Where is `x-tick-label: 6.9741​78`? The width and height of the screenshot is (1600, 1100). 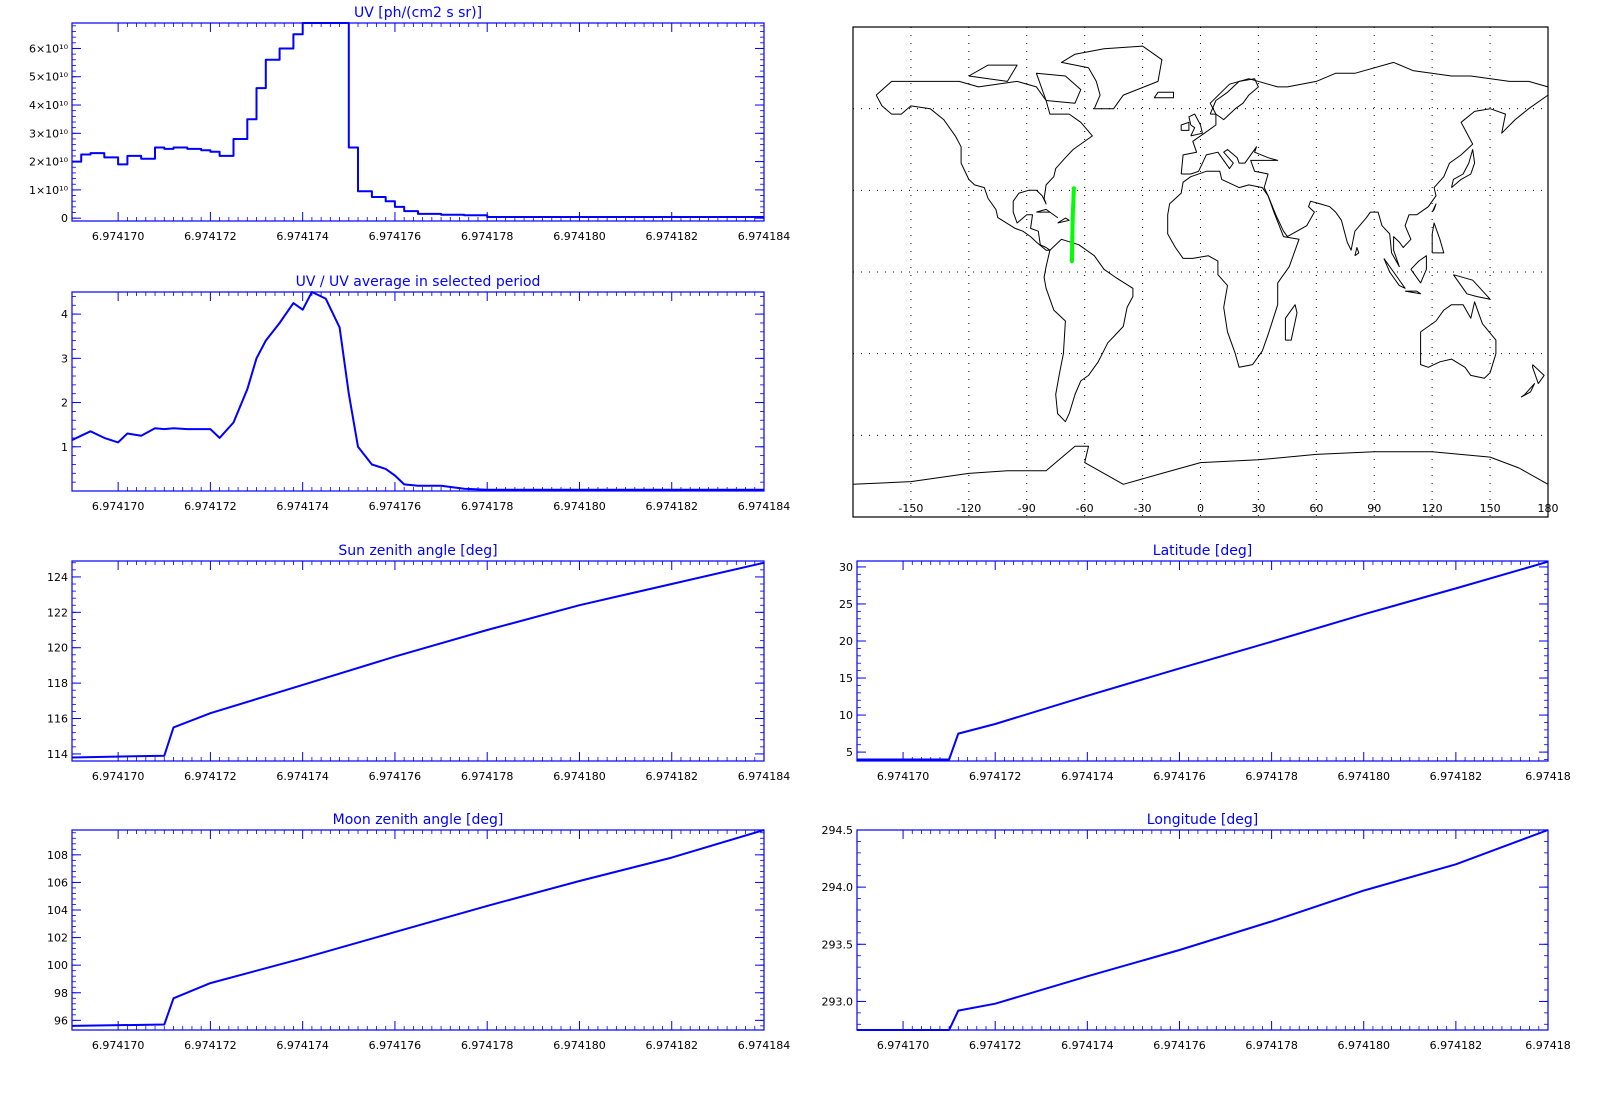
x-tick-label: 6.9741​78 is located at coordinates (487, 236).